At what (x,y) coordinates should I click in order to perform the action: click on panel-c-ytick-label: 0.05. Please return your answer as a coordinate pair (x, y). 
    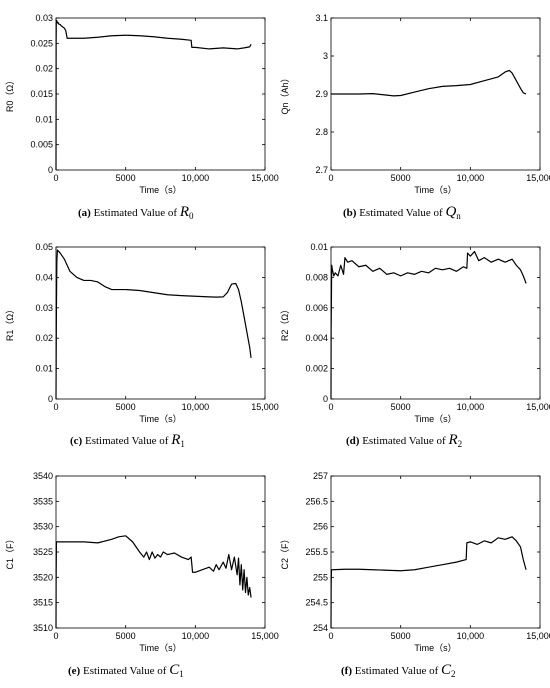
    Looking at the image, I should click on (44, 247).